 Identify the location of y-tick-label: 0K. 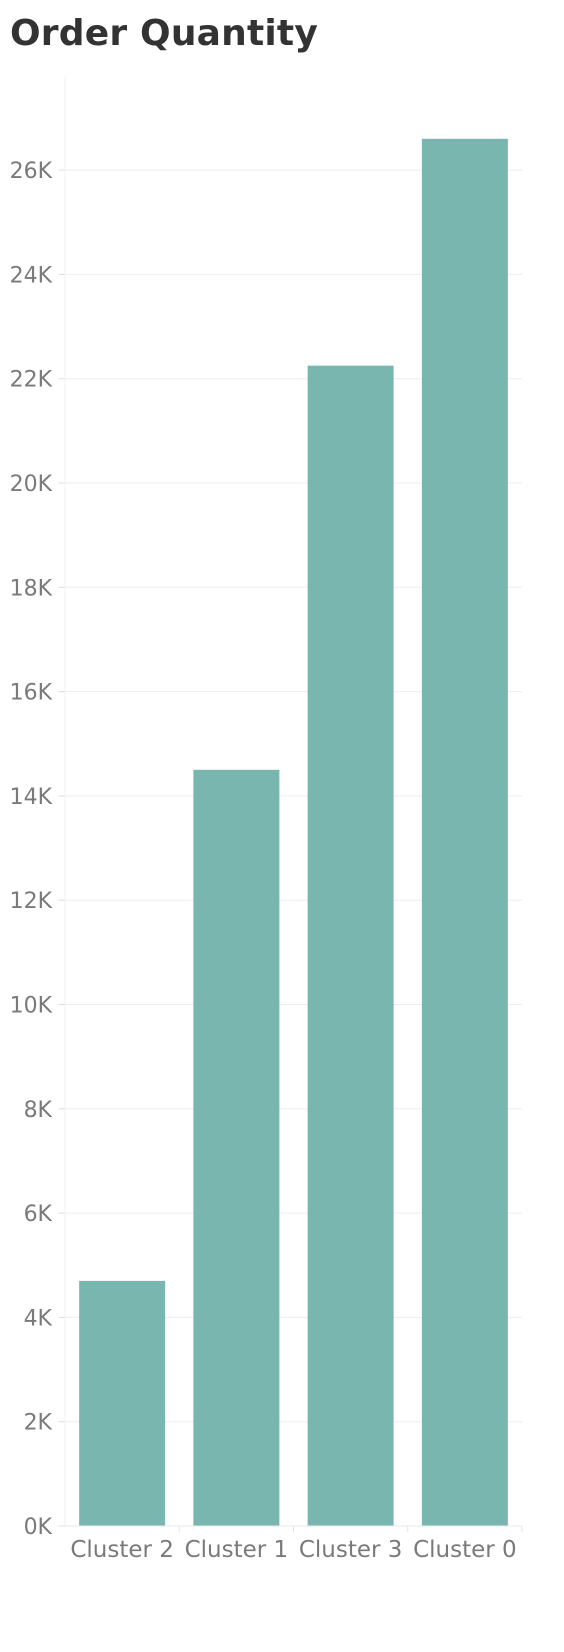
(38, 1527).